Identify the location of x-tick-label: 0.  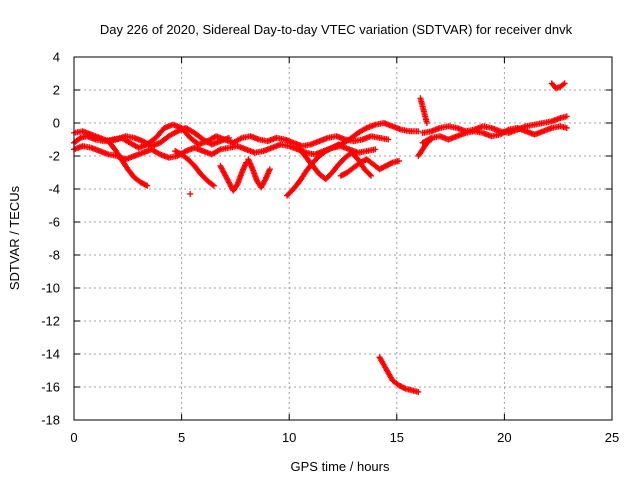
(73, 437).